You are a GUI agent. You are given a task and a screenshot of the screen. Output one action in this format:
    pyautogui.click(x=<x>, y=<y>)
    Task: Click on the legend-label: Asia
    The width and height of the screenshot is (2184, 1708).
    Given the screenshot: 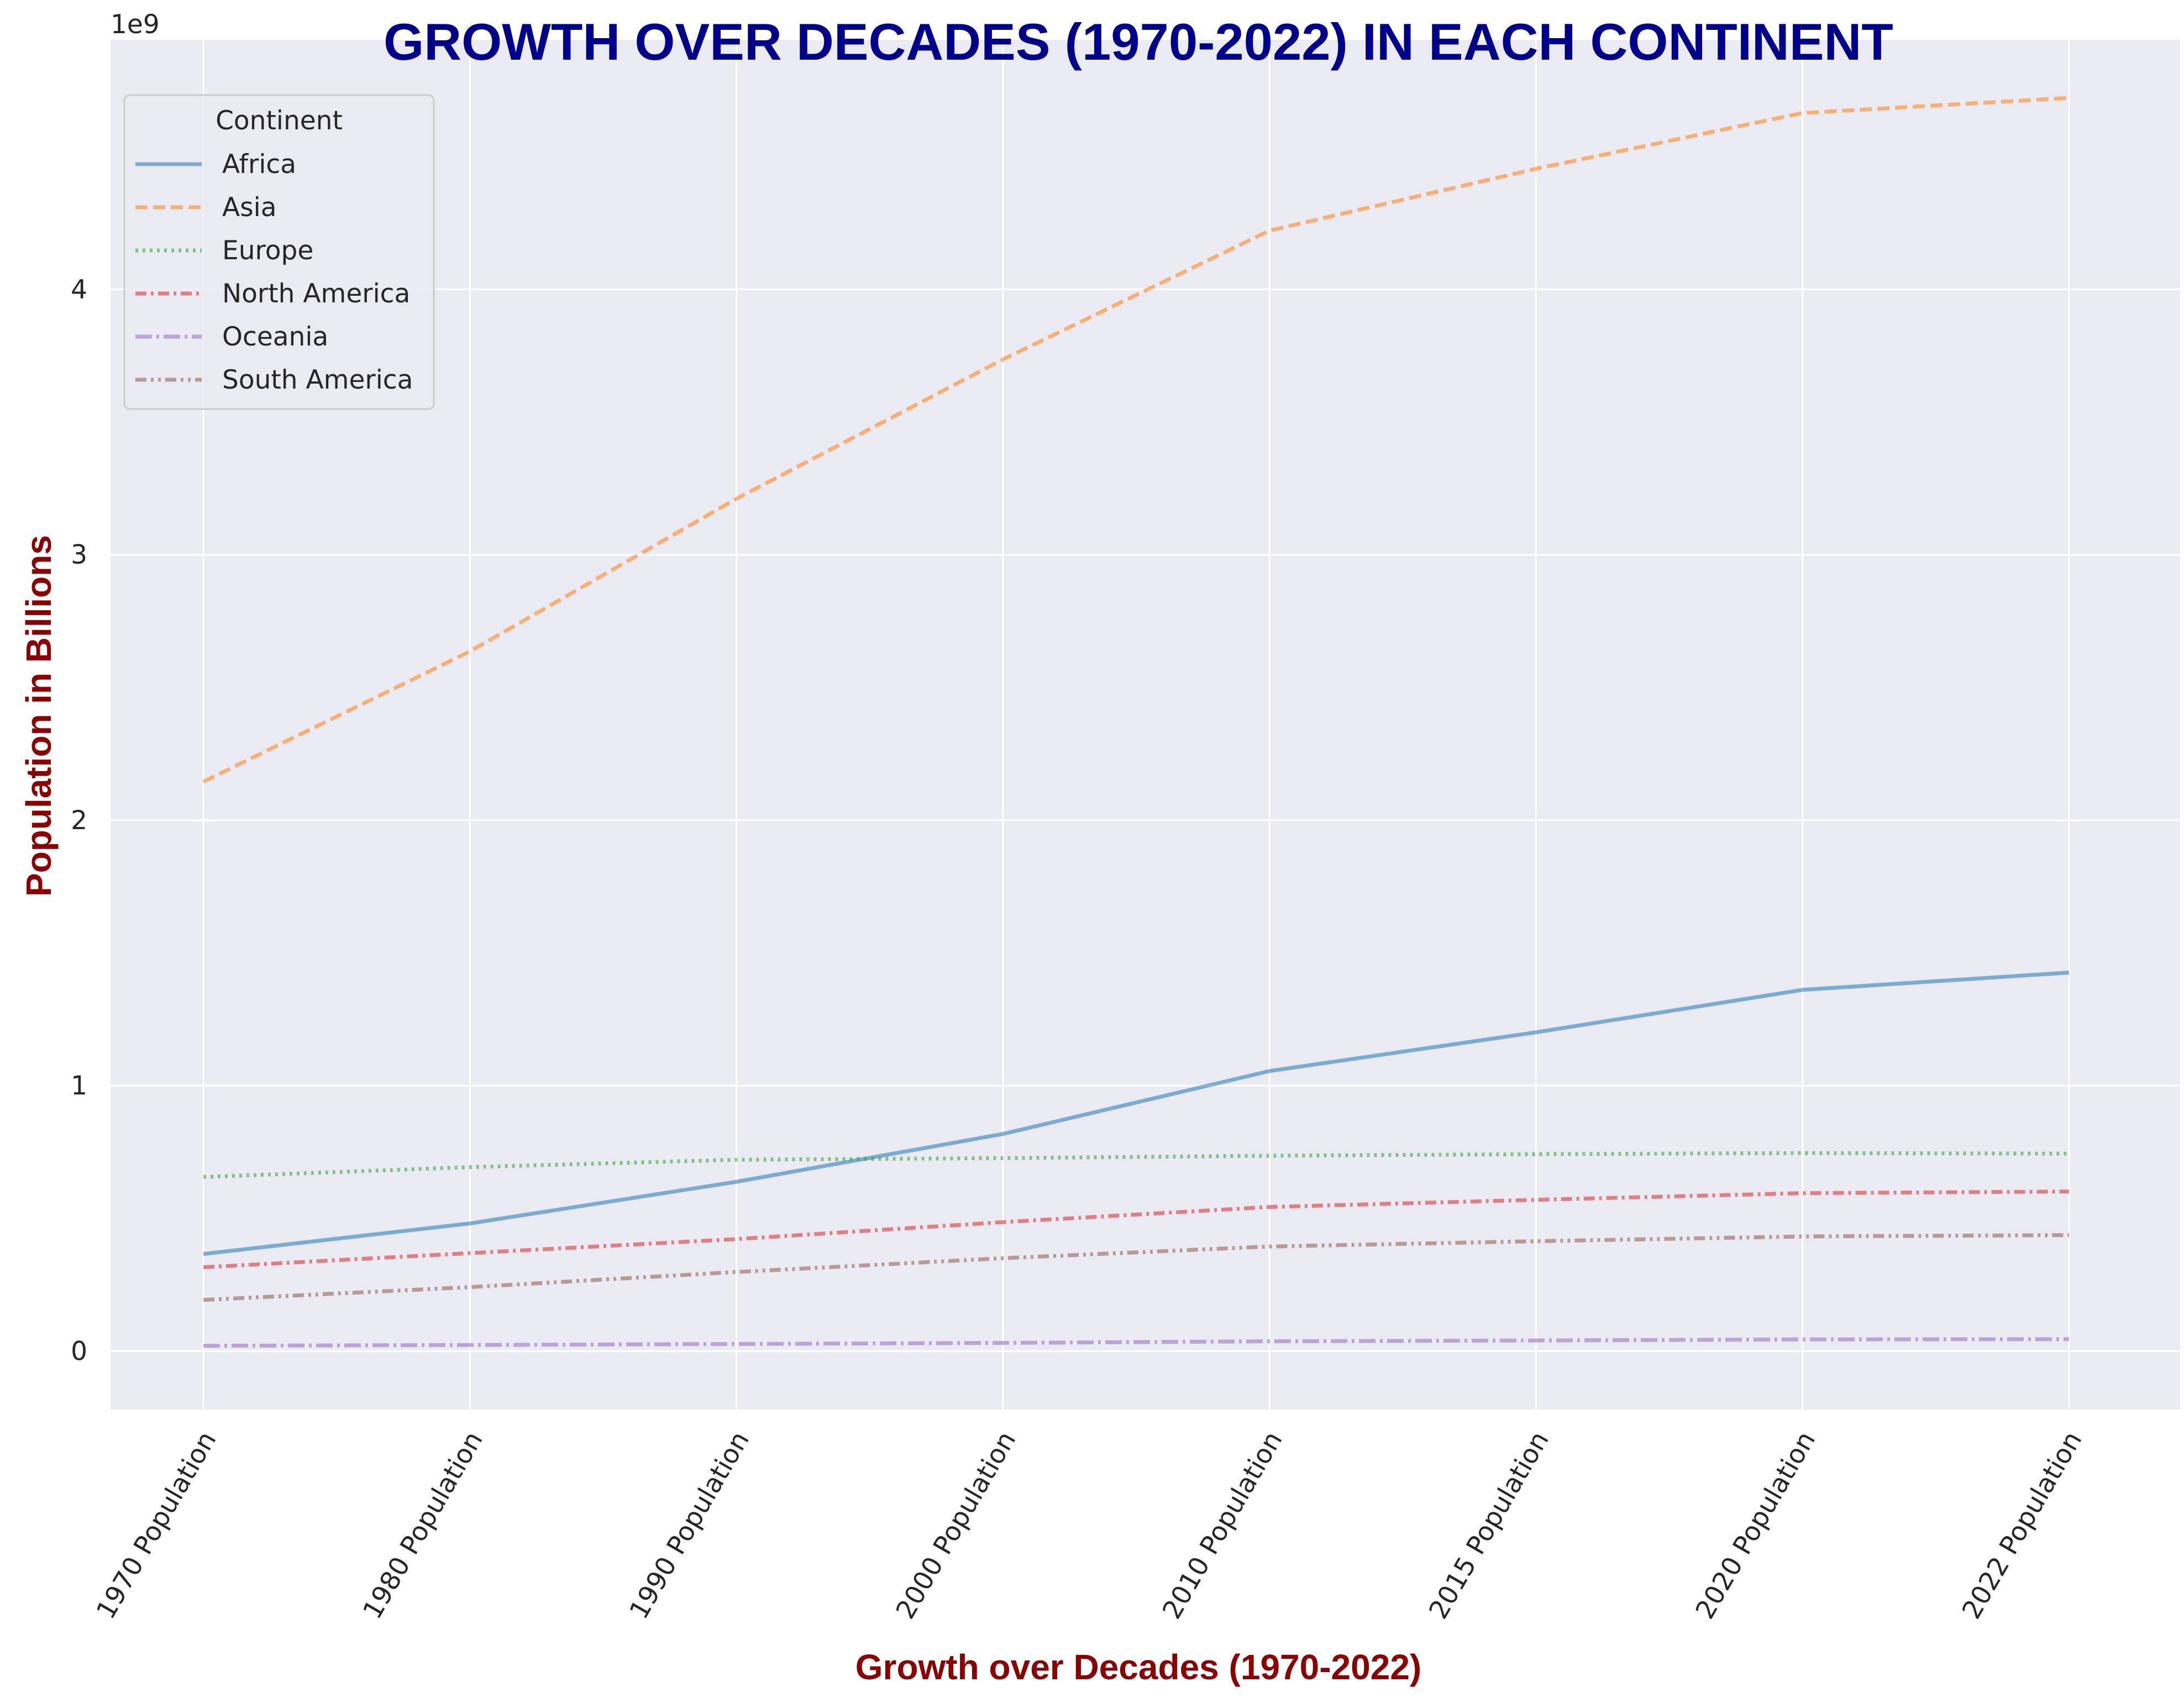 What is the action you would take?
    pyautogui.click(x=250, y=207)
    